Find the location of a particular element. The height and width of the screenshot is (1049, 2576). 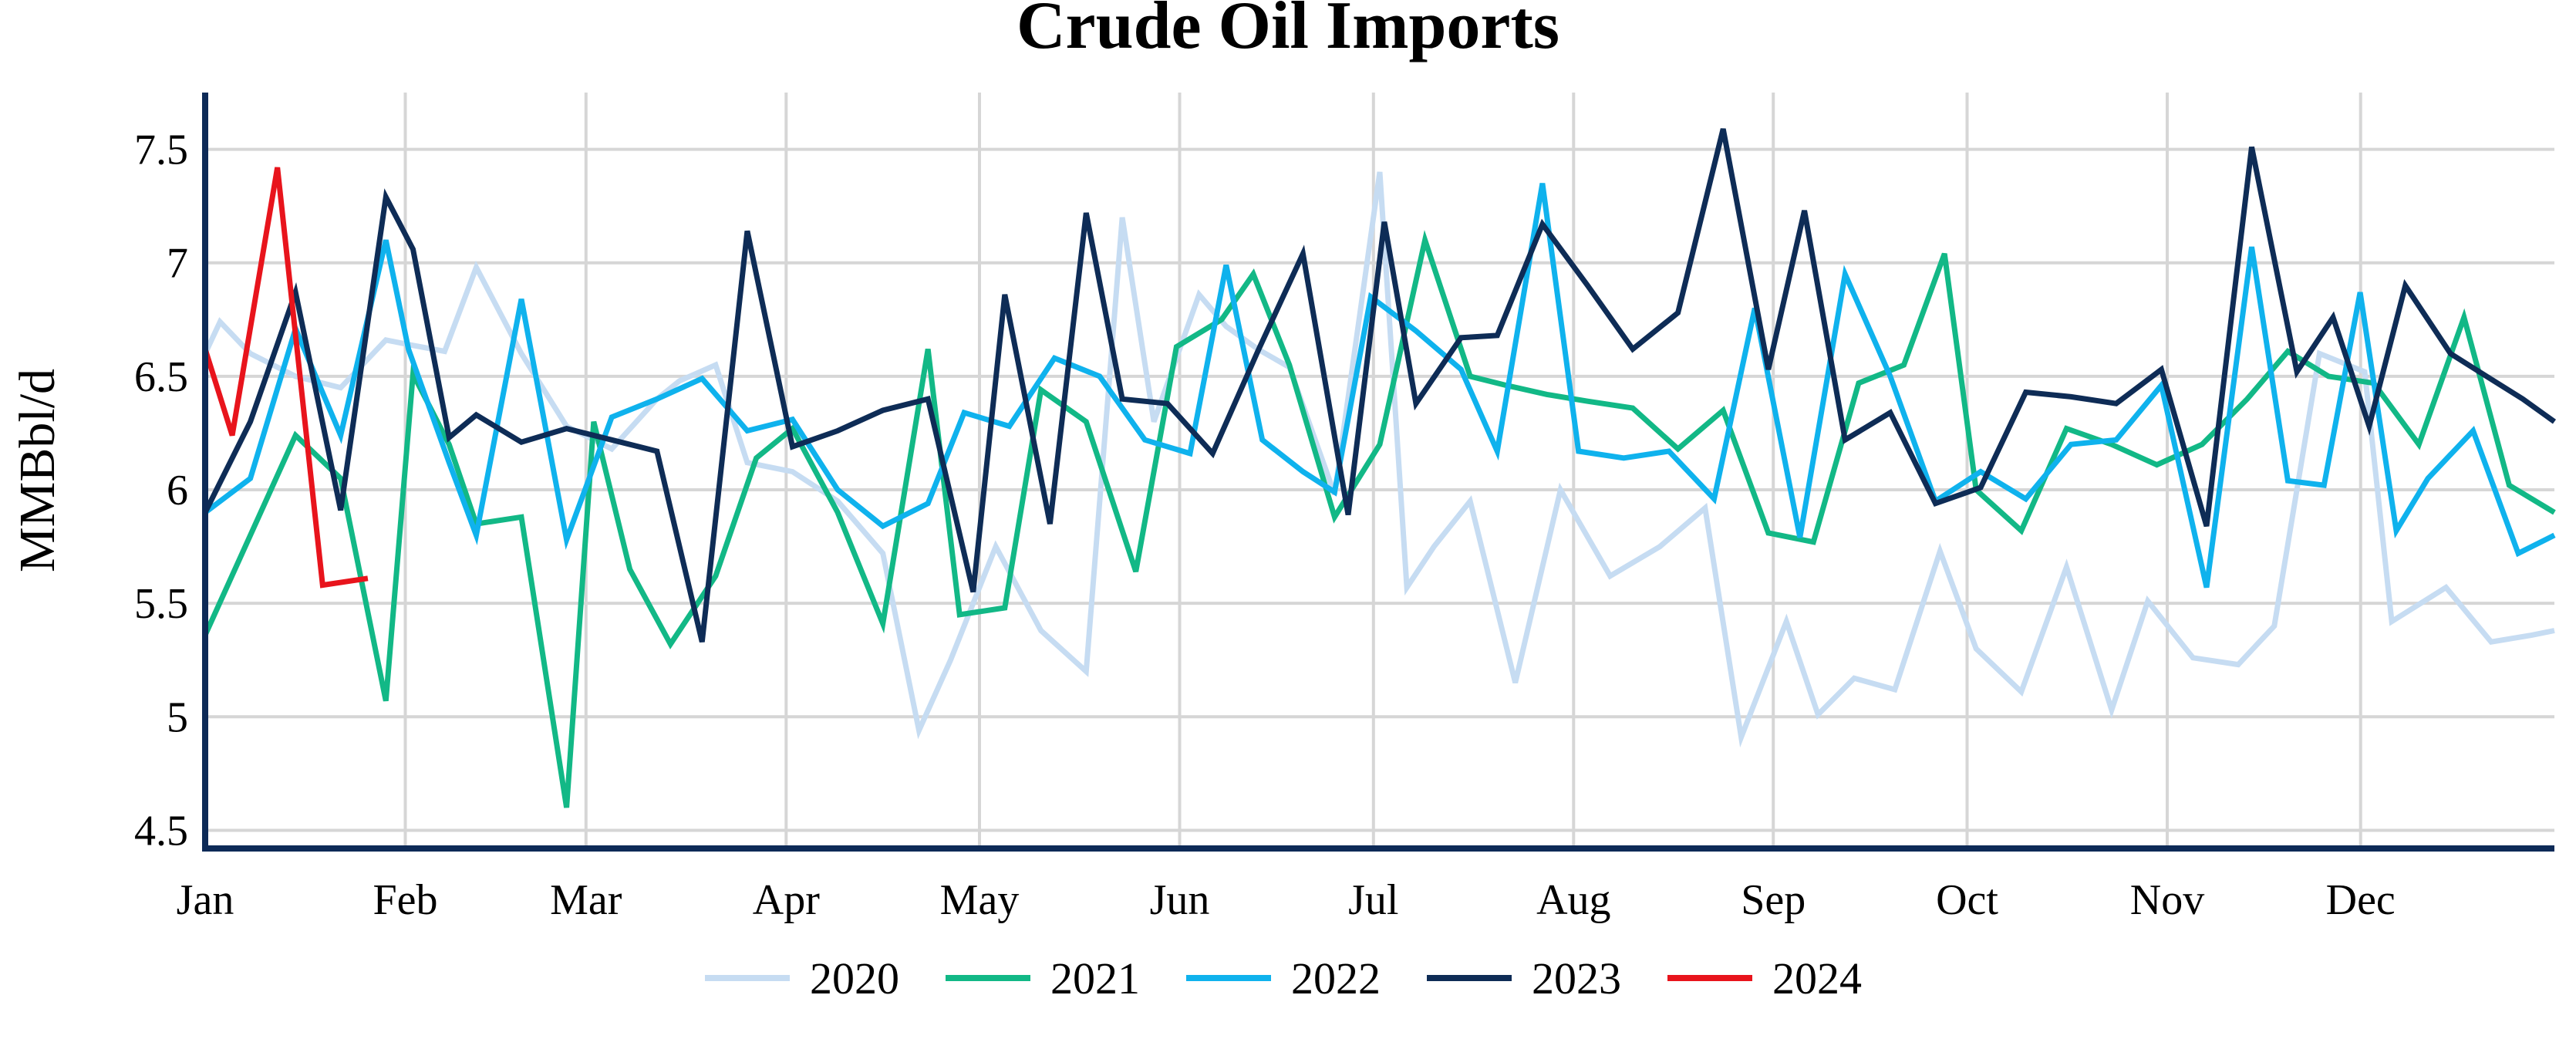

y-tick-label: 6.5 is located at coordinates (161, 377).